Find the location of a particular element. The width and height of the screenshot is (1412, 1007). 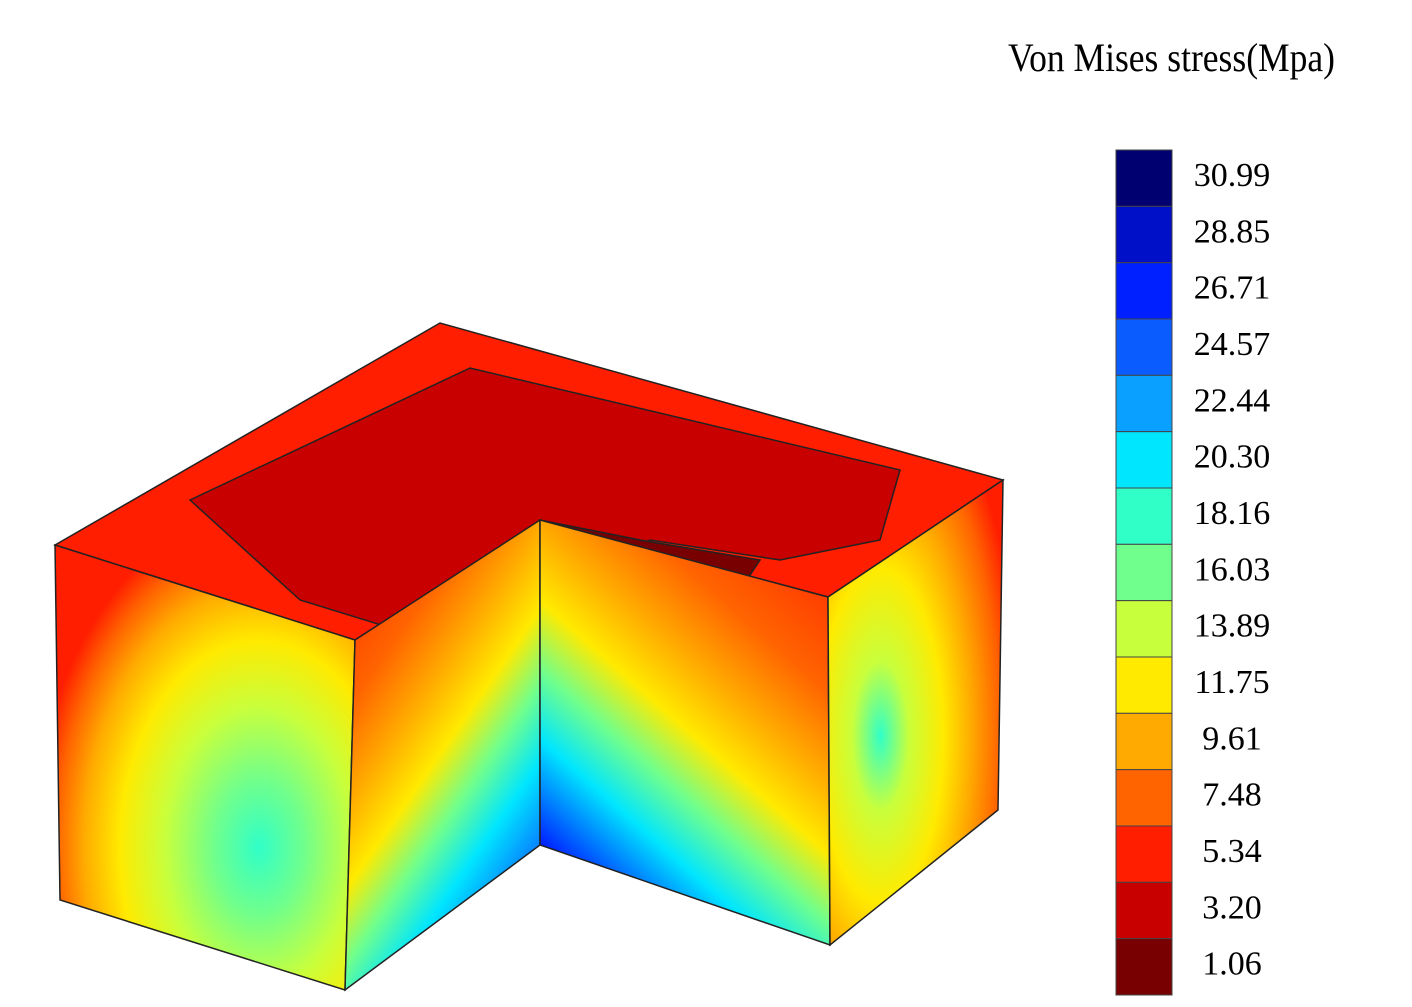

colorbar-label: 30.99 is located at coordinates (1232, 175).